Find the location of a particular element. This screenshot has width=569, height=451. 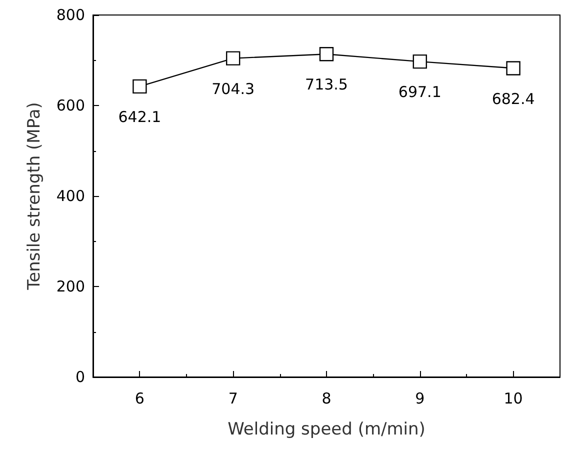

data-label: 697.1 is located at coordinates (420, 92).